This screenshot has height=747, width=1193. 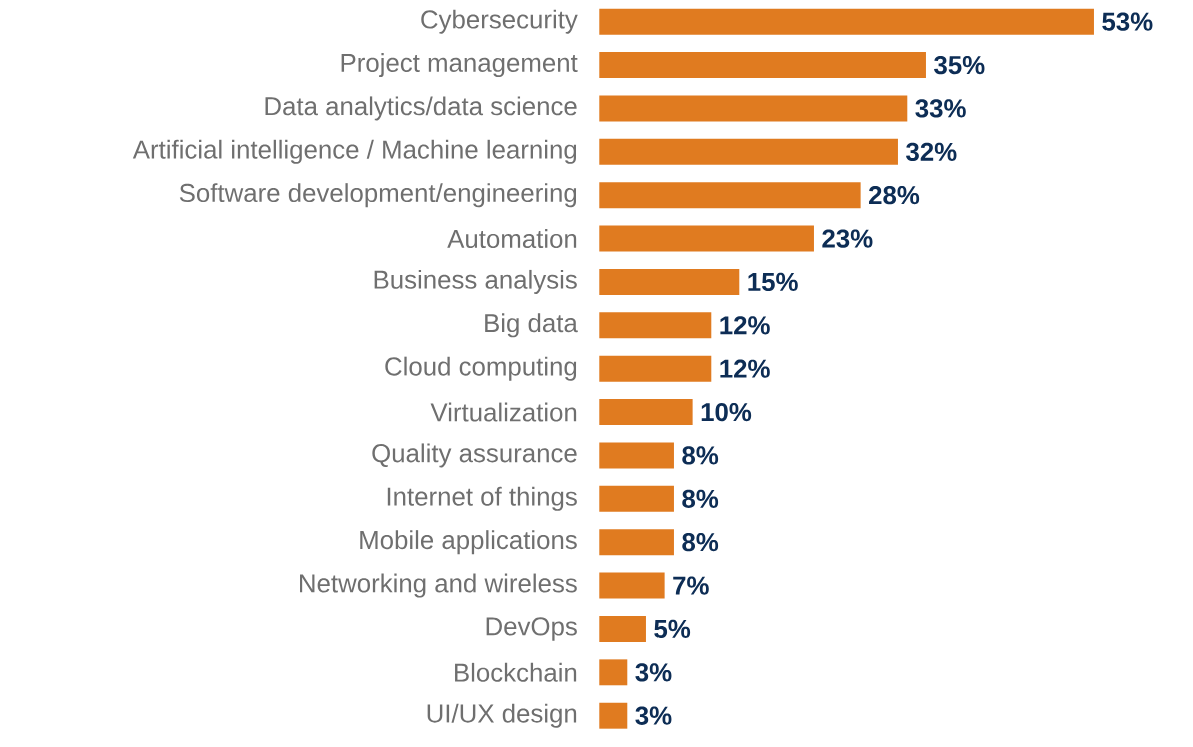 What do you see at coordinates (516, 672) in the screenshot?
I see `y-tick-label: Blockchain` at bounding box center [516, 672].